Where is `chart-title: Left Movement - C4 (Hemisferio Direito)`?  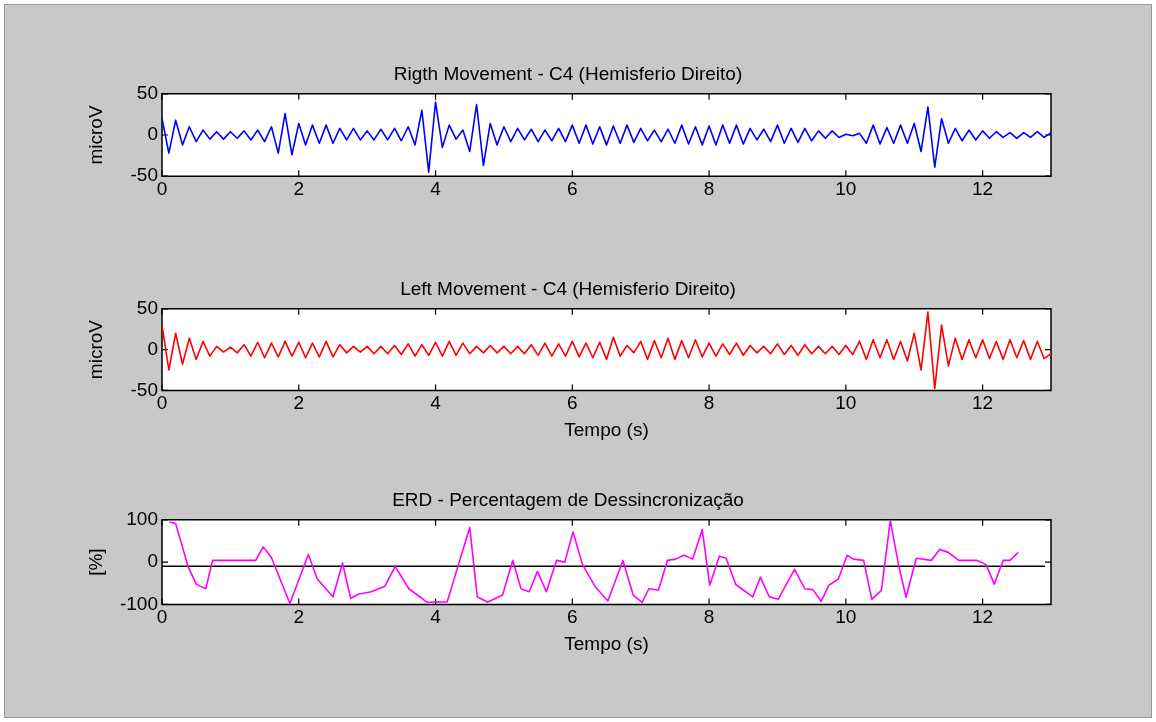 chart-title: Left Movement - C4 (Hemisferio Direito) is located at coordinates (568, 288).